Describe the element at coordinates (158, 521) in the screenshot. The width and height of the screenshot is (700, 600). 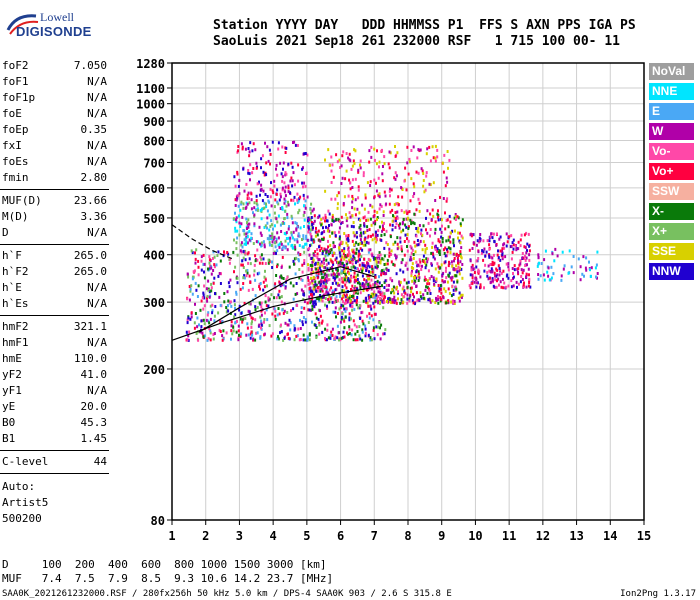
I see `y-tick-label: 80` at that location.